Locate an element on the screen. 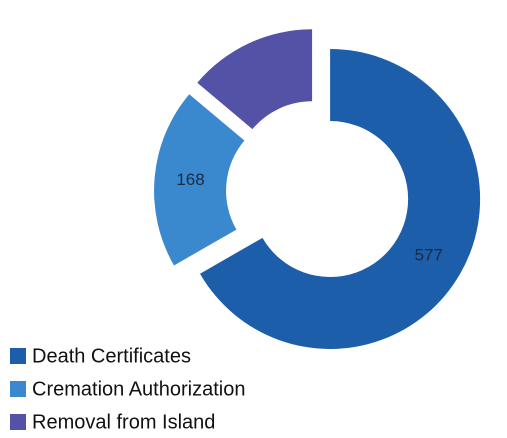  legend-text: Death Certificates is located at coordinates (111, 356).